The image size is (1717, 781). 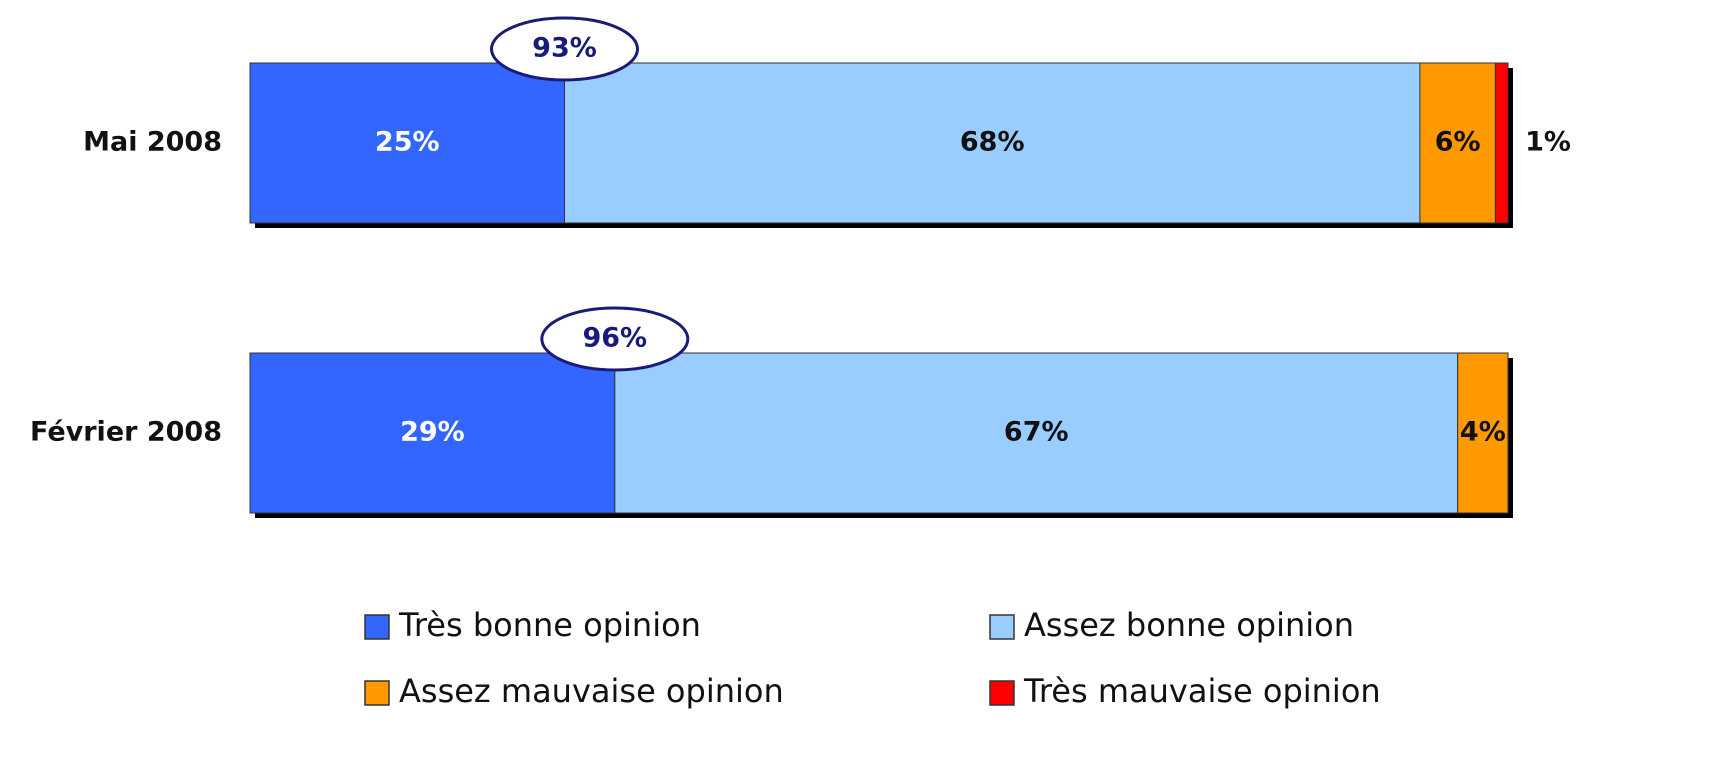 What do you see at coordinates (1189, 625) in the screenshot?
I see `legend-label: Assez bonne opinion` at bounding box center [1189, 625].